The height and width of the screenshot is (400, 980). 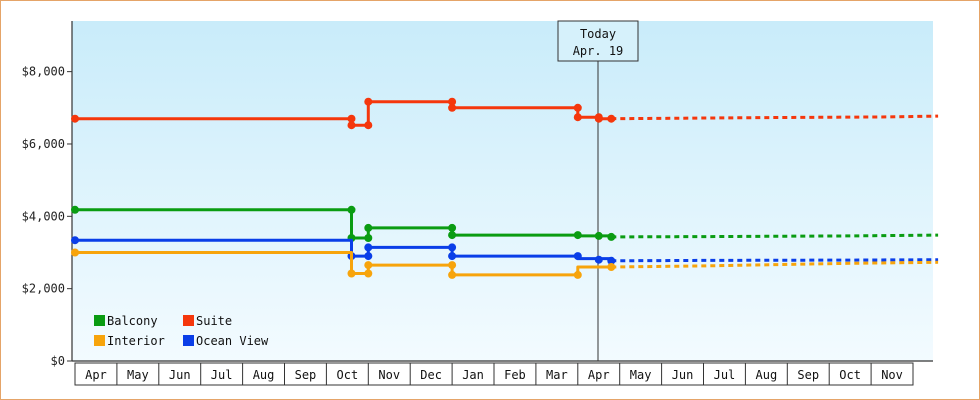 I want to click on series-balcony, so click(x=505, y=223).